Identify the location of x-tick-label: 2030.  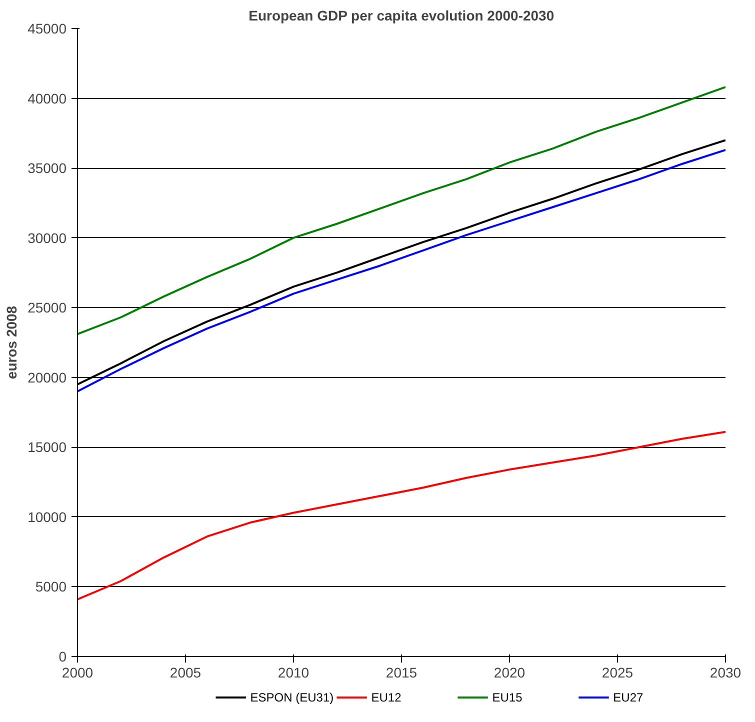
(726, 672).